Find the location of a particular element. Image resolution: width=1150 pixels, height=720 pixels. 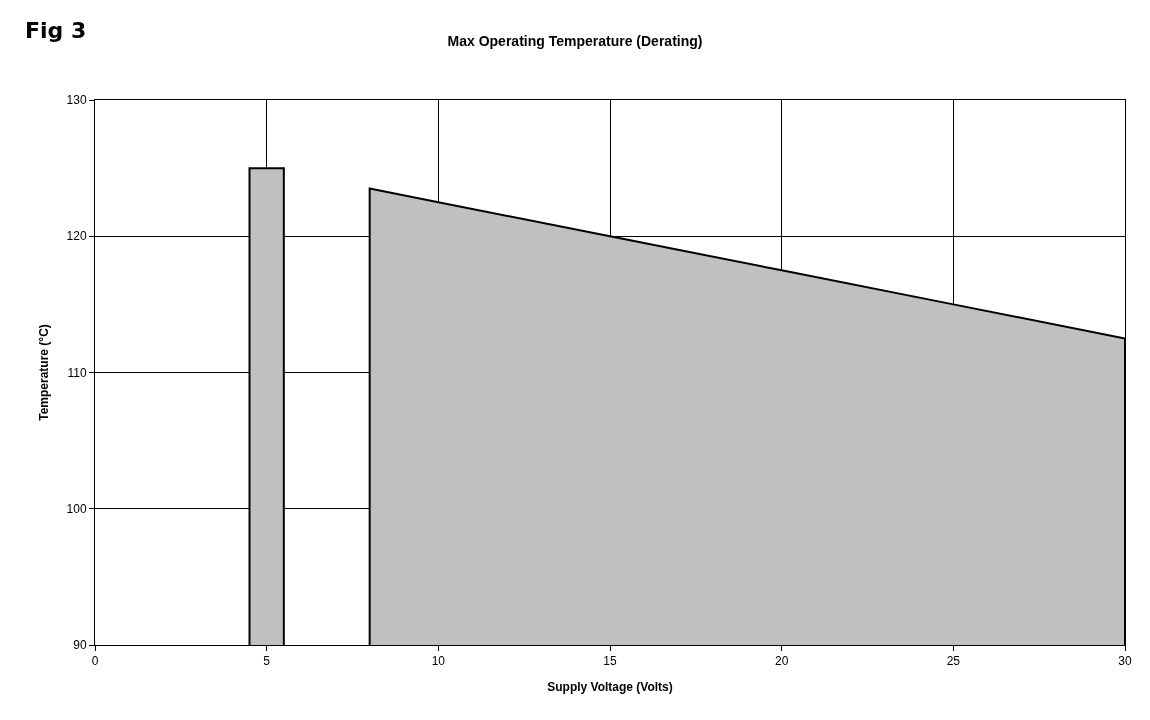

y-axis-title: Temperature (°C) is located at coordinates (43, 372).